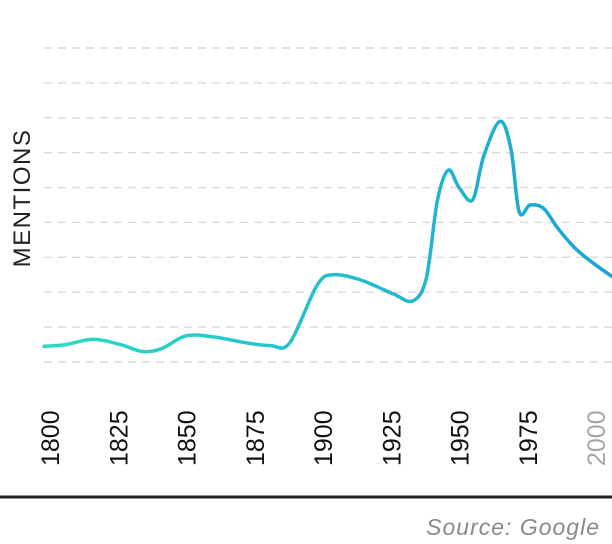 This screenshot has width=612, height=544. I want to click on x-axis-ticks: 1800 1825 1850 1875 1900 1925 1950 1975 2000, so click(324, 438).